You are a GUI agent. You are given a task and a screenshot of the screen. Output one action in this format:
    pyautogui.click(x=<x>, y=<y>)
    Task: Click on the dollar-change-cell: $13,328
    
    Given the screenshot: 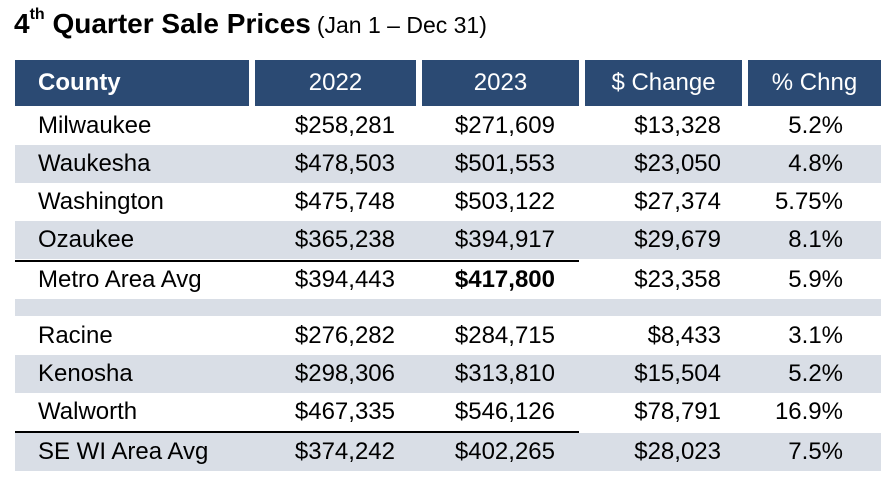 What is the action you would take?
    pyautogui.click(x=677, y=125)
    